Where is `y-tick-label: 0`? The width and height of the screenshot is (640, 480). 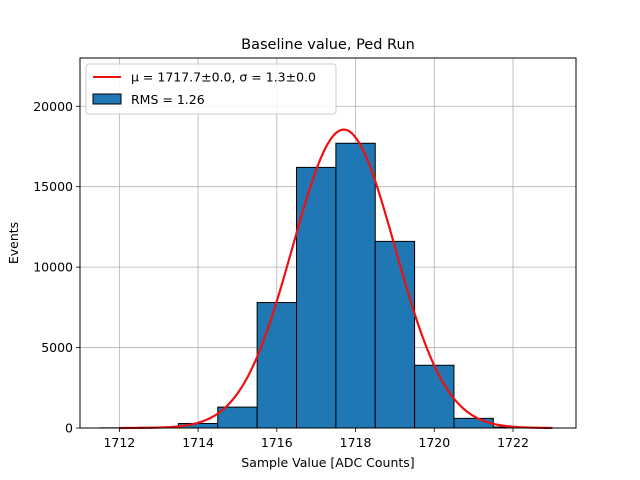
y-tick-label: 0 is located at coordinates (69, 428).